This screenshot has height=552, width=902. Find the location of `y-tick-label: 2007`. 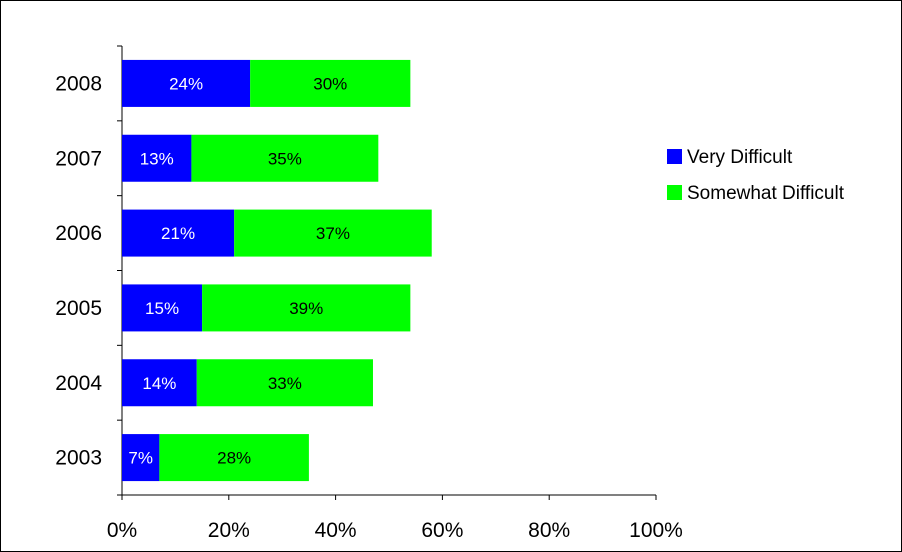

y-tick-label: 2007 is located at coordinates (78, 158).